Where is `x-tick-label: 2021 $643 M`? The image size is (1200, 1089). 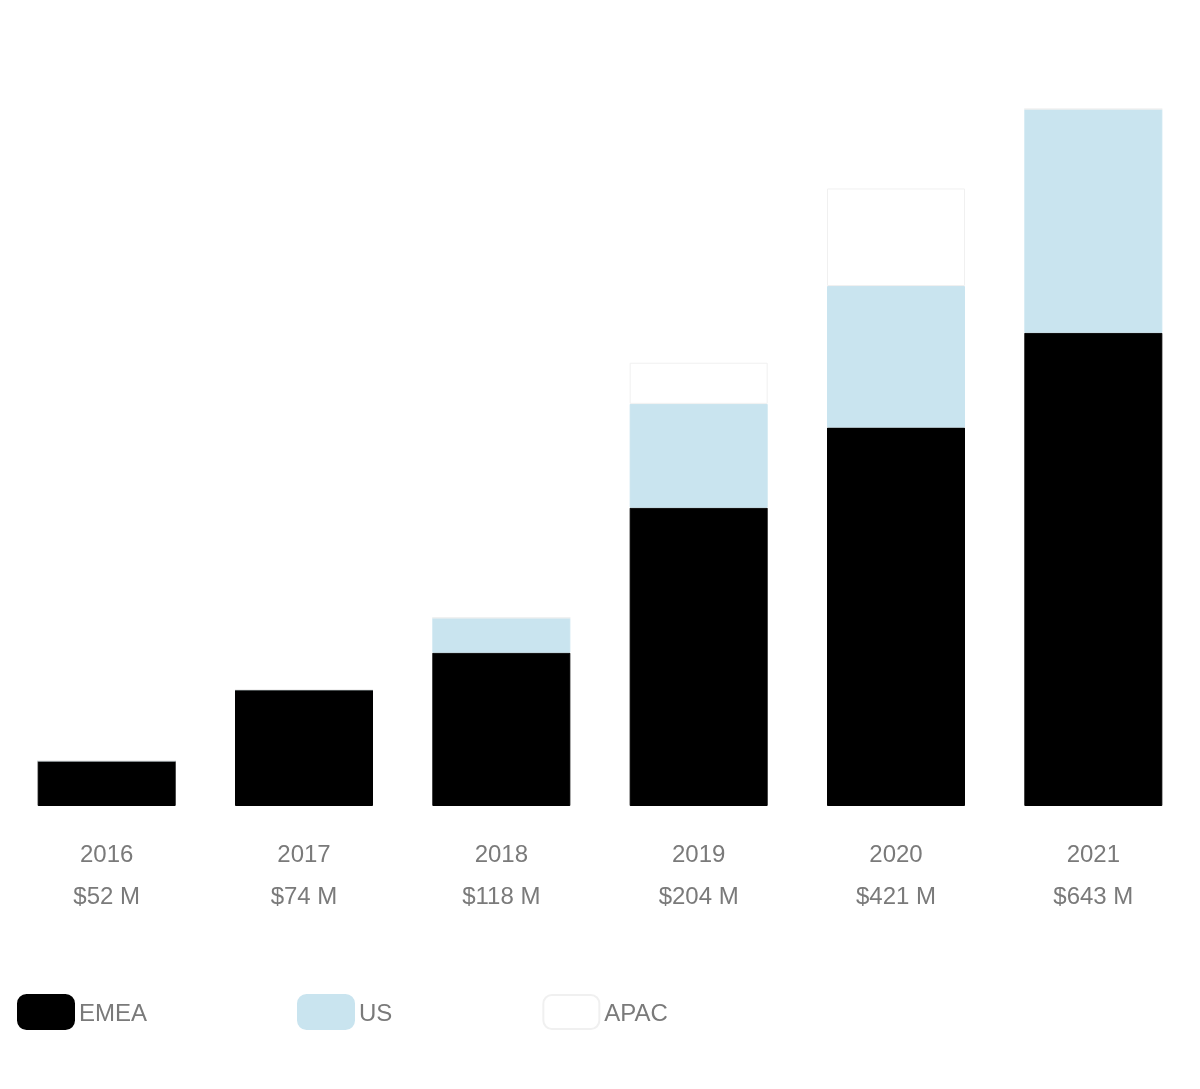
x-tick-label: 2021 $643 M is located at coordinates (1093, 874).